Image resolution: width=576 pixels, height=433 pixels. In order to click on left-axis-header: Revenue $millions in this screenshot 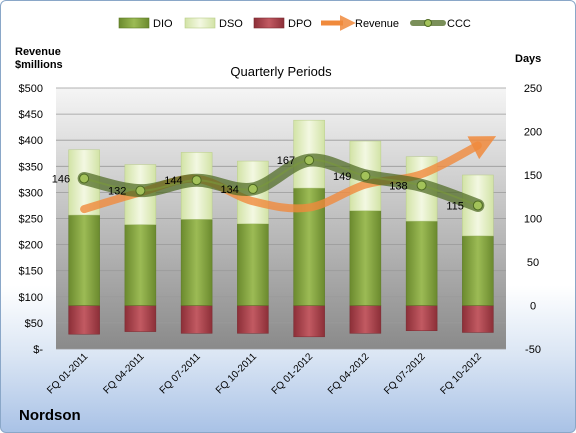, I will do `click(39, 59)`.